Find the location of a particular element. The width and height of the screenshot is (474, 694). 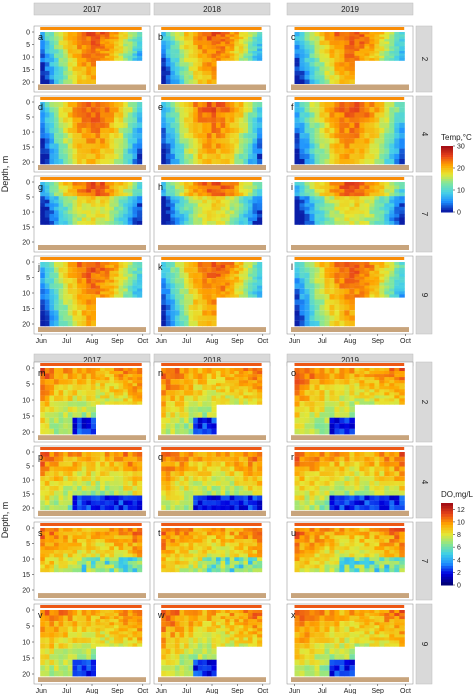

surface-bar is located at coordinates (349, 258).